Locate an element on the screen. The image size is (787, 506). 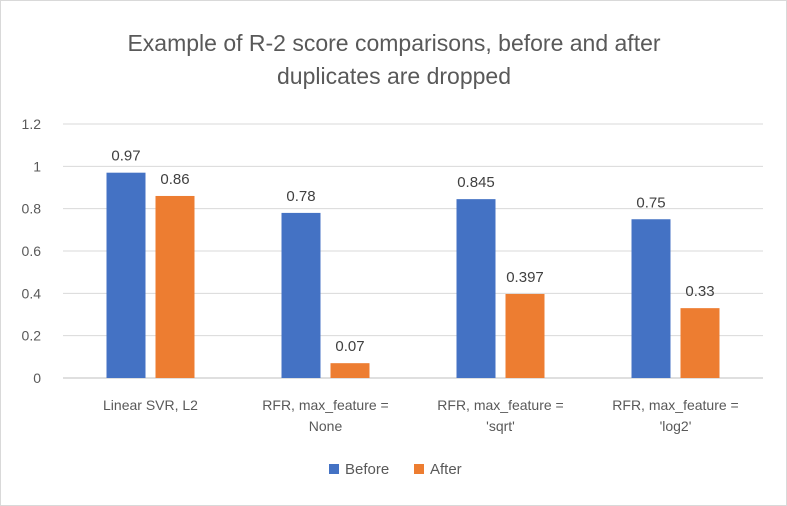
y-tick-label: 0.4 is located at coordinates (32, 293).